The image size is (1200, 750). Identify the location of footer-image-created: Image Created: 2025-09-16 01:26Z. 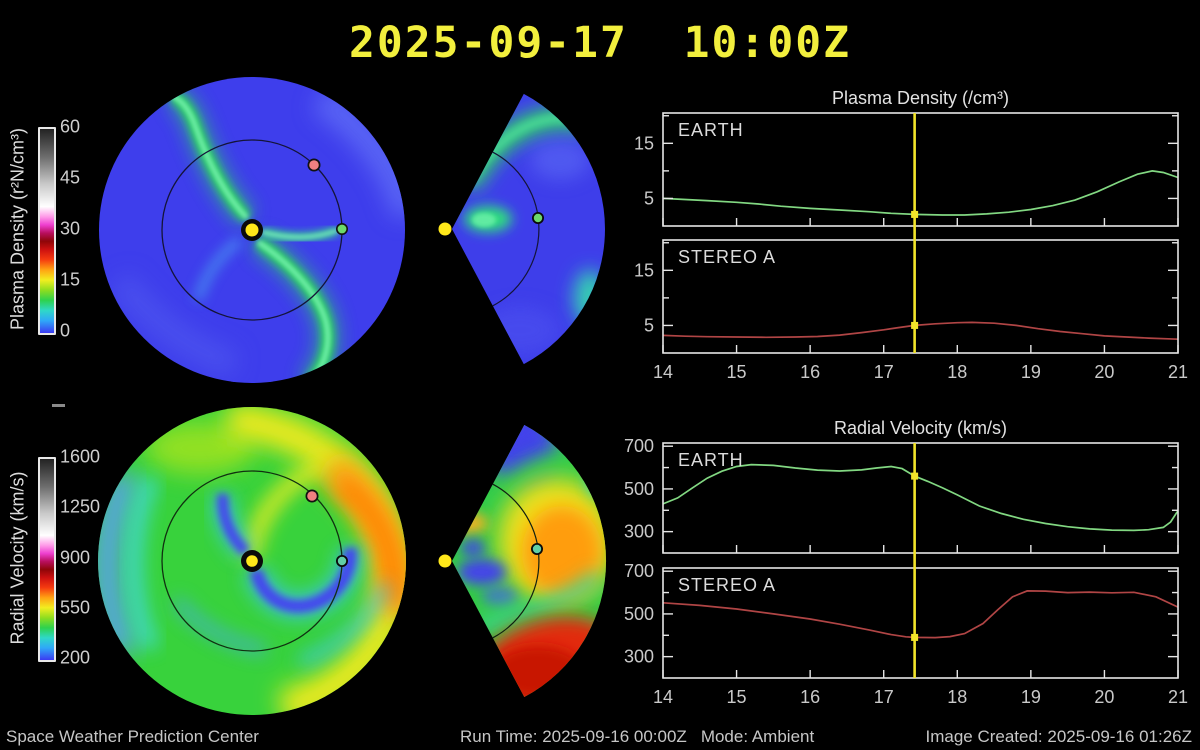
(1058, 736).